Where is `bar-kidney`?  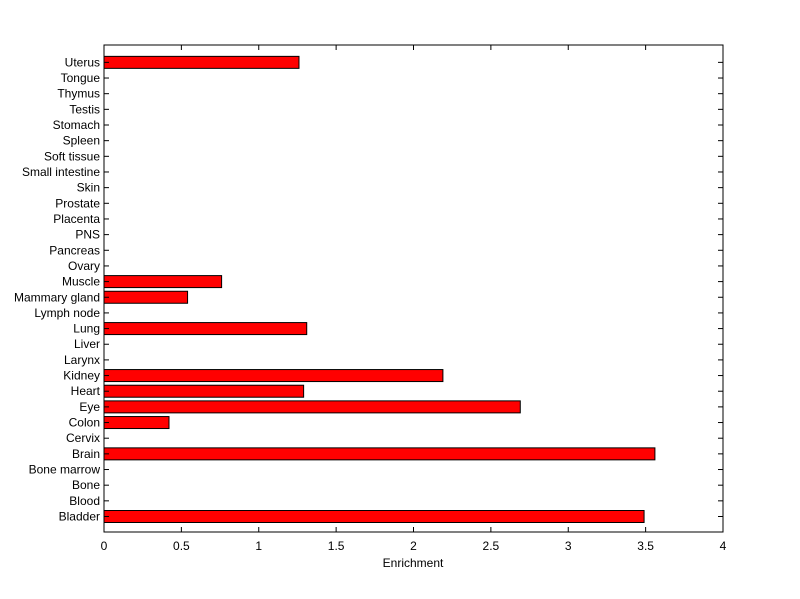 bar-kidney is located at coordinates (273, 376).